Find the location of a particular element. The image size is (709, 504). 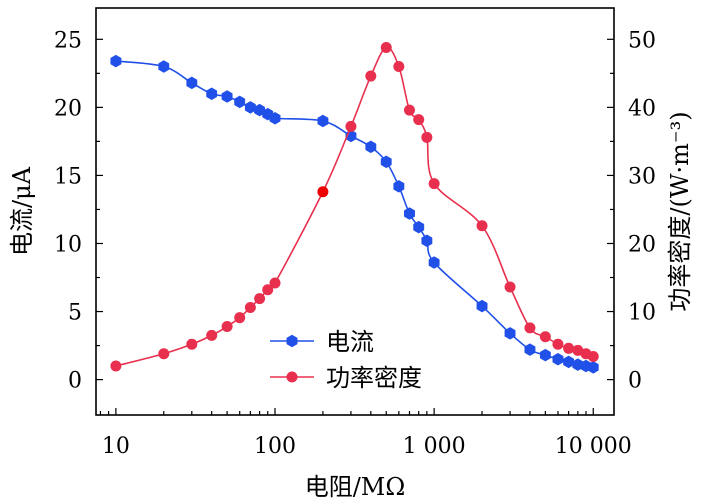

x-tick-label: 100 is located at coordinates (275, 446).